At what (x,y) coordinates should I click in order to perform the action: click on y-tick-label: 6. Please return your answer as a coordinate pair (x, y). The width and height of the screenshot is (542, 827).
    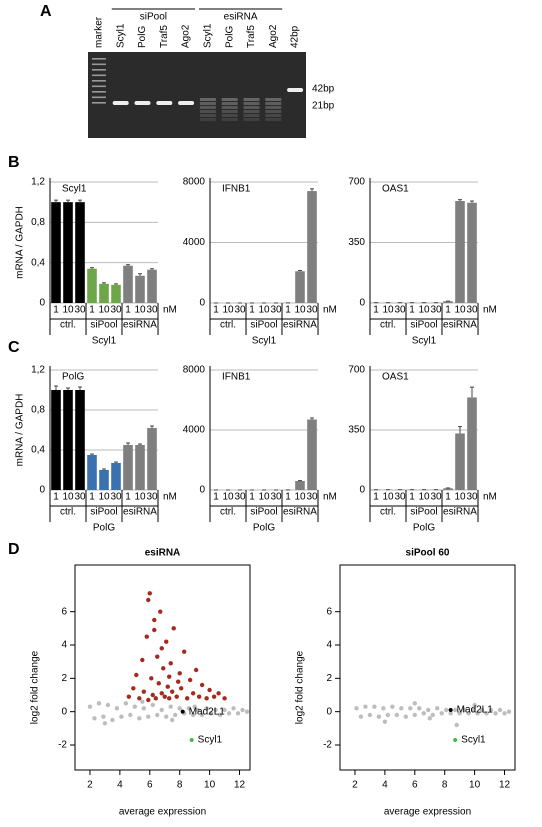
    Looking at the image, I should click on (329, 611).